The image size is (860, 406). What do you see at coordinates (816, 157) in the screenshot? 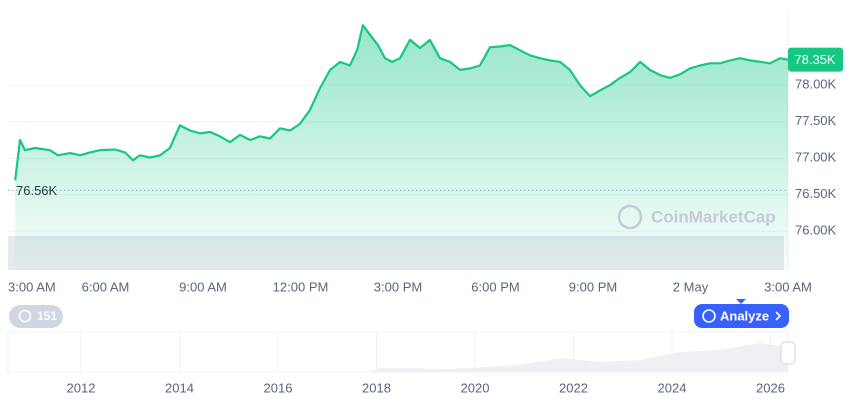
I see `y-tick-label: 77.00K` at bounding box center [816, 157].